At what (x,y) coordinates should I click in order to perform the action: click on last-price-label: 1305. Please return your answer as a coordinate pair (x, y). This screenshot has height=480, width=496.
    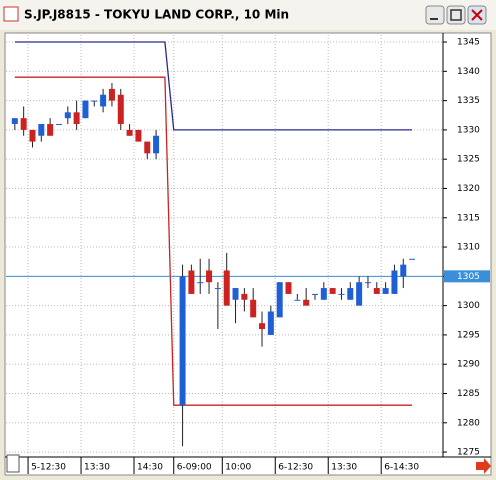
    Looking at the image, I should click on (468, 277).